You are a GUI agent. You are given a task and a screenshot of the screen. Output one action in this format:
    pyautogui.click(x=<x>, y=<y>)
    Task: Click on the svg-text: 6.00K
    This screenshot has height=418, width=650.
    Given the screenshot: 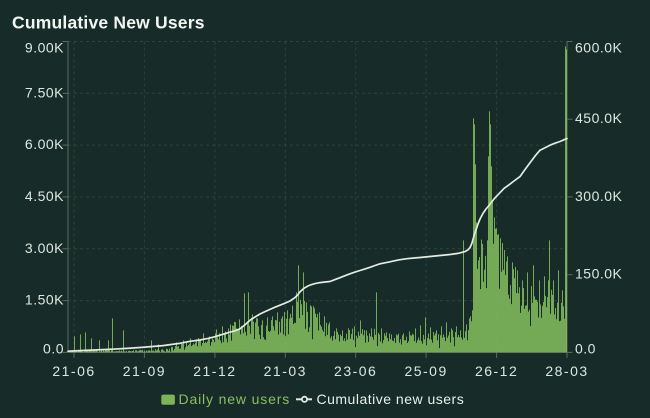 What is the action you would take?
    pyautogui.click(x=44, y=144)
    